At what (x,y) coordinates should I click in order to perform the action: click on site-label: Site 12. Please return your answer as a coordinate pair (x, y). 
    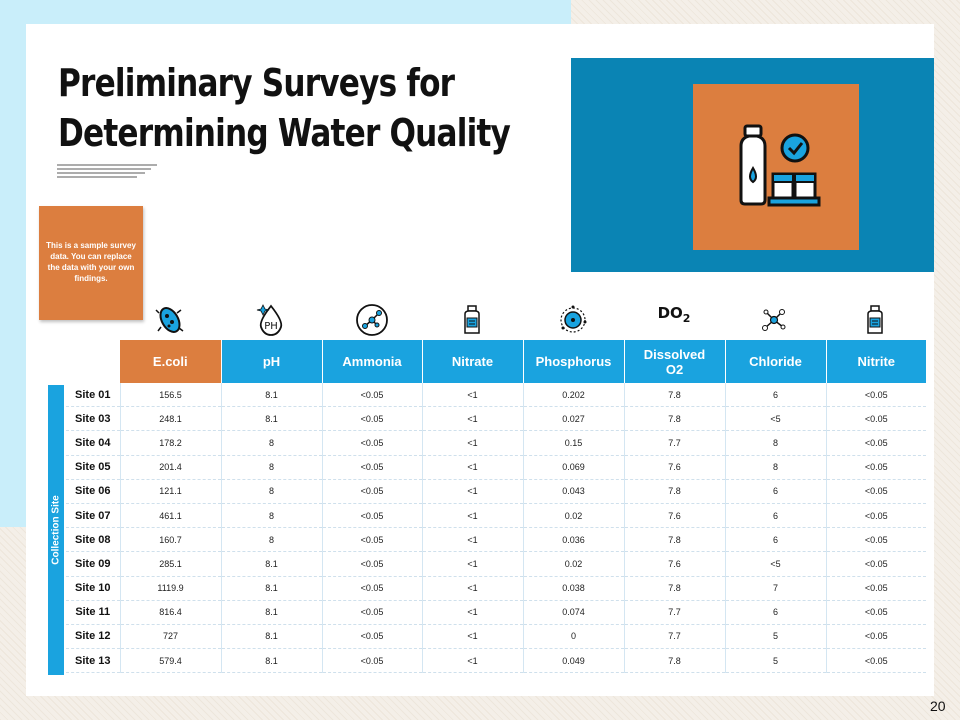
    Looking at the image, I should click on (93, 637).